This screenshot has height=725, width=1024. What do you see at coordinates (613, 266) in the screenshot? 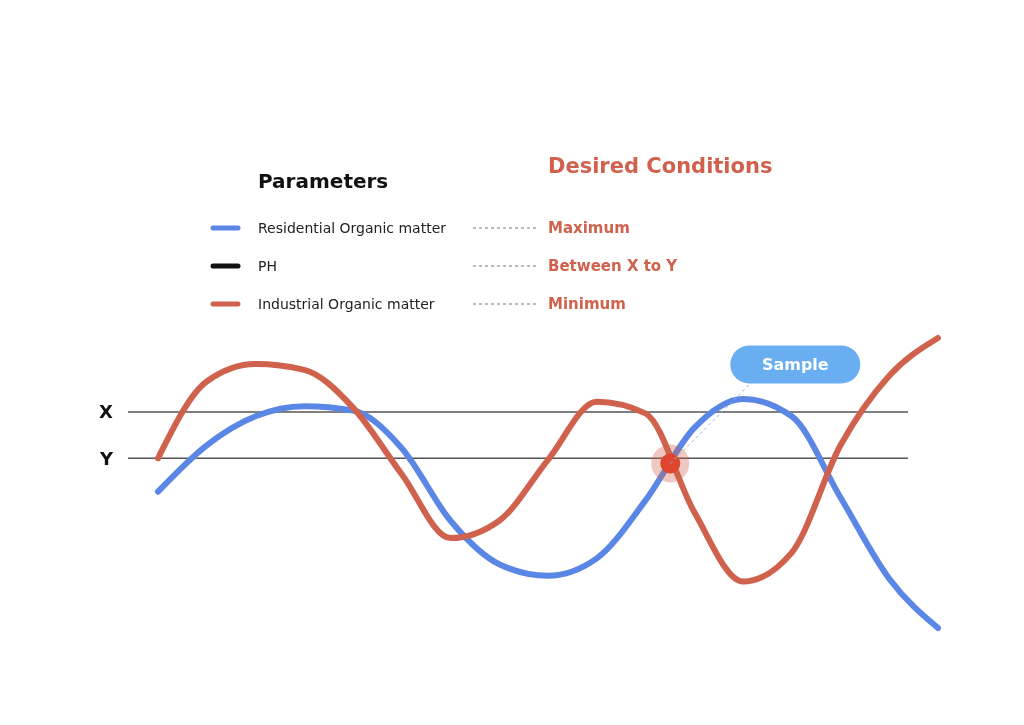
I see `text: Between X to Y` at bounding box center [613, 266].